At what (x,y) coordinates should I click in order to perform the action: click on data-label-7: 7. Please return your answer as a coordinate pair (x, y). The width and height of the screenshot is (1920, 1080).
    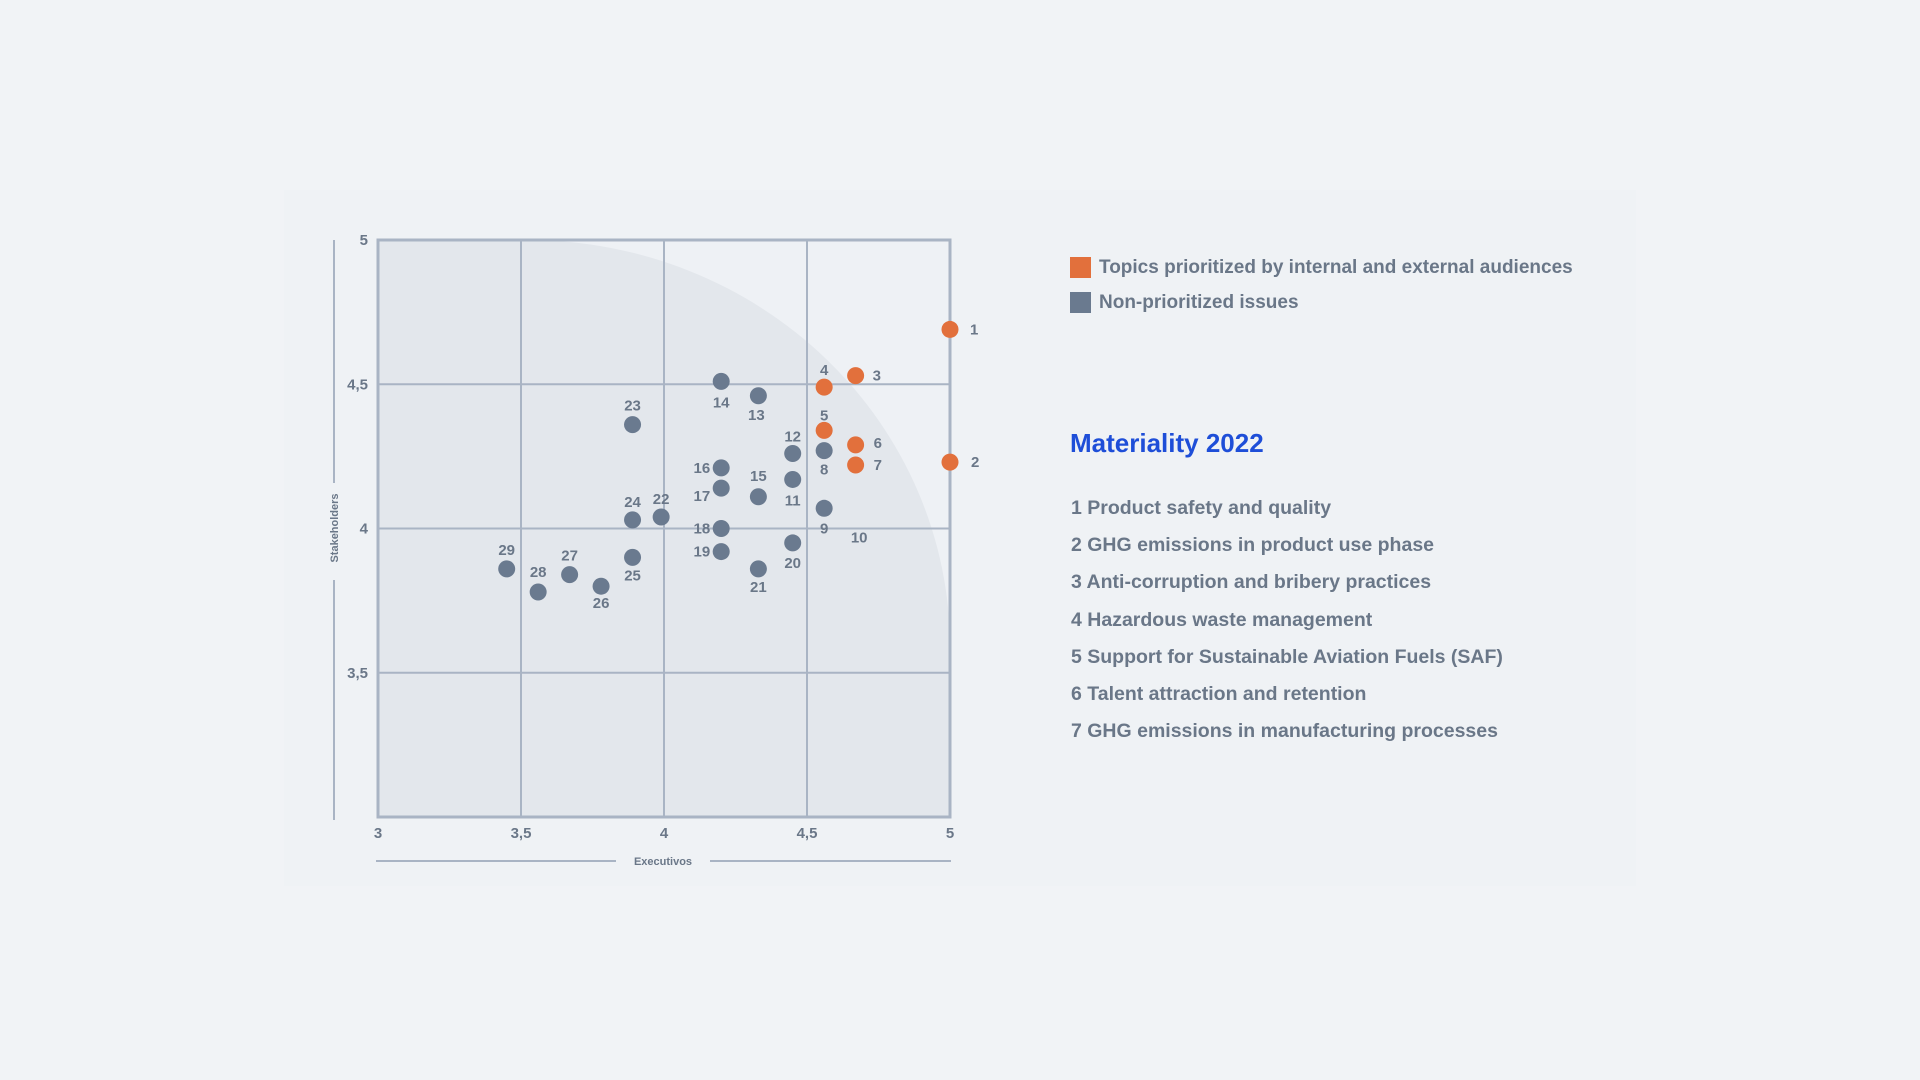
    Looking at the image, I should click on (878, 465).